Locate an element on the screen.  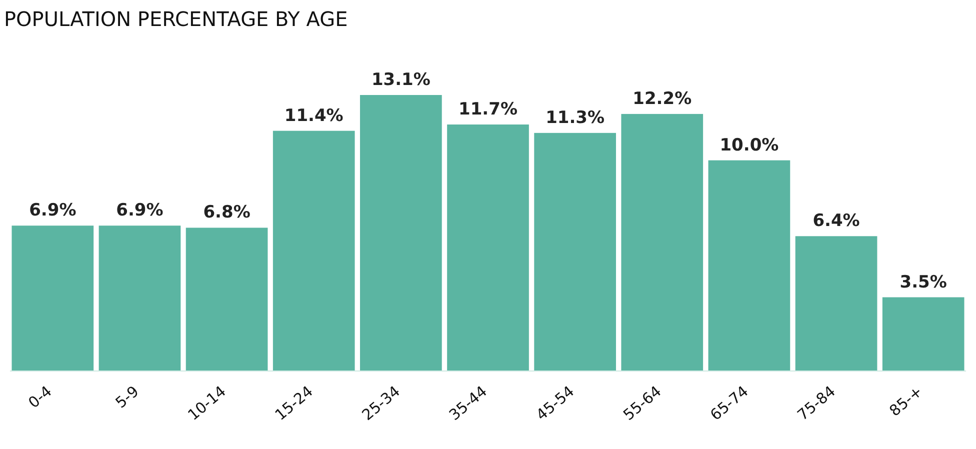
data-label: 3.5% is located at coordinates (923, 282).